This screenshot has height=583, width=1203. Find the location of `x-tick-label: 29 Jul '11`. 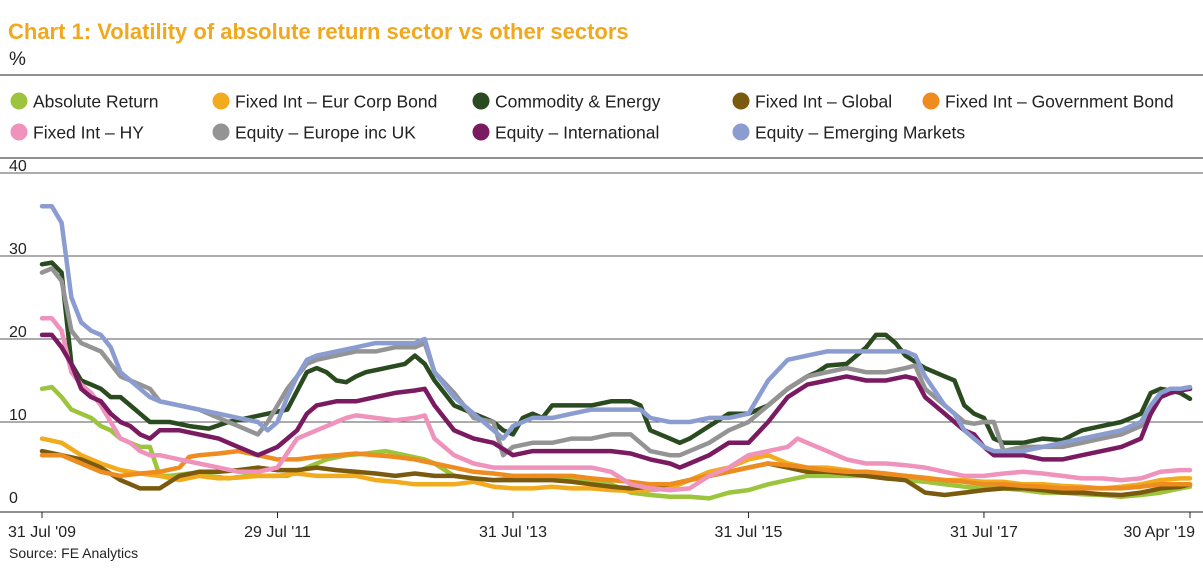

x-tick-label: 29 Jul '11 is located at coordinates (277, 532).